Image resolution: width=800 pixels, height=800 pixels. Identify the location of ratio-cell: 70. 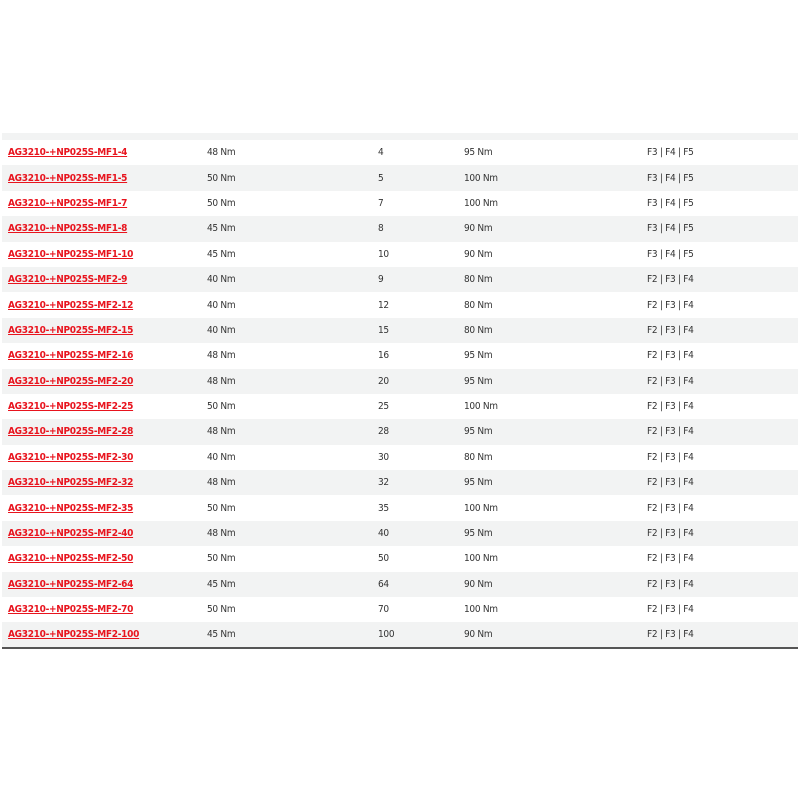
(383, 610).